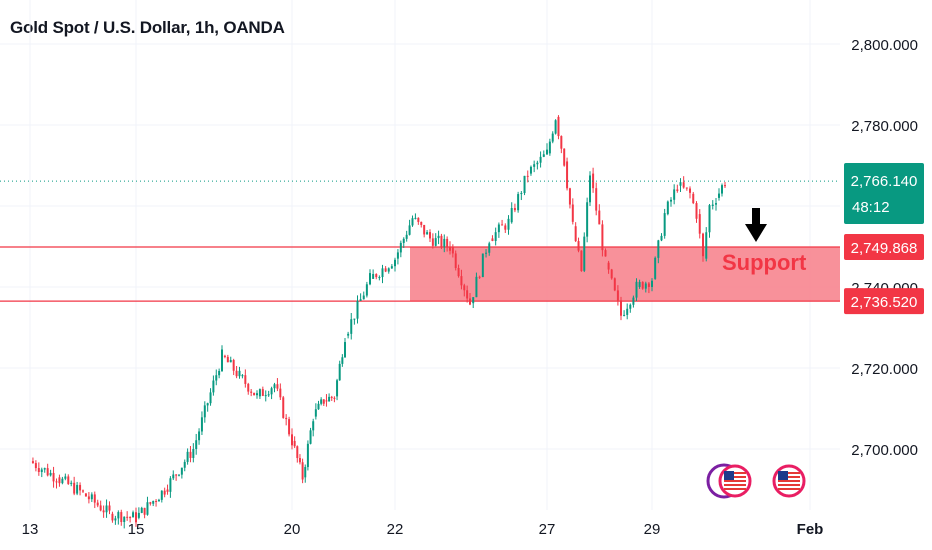 The image size is (932, 550). What do you see at coordinates (292, 529) in the screenshot?
I see `x-tick-label: 20` at bounding box center [292, 529].